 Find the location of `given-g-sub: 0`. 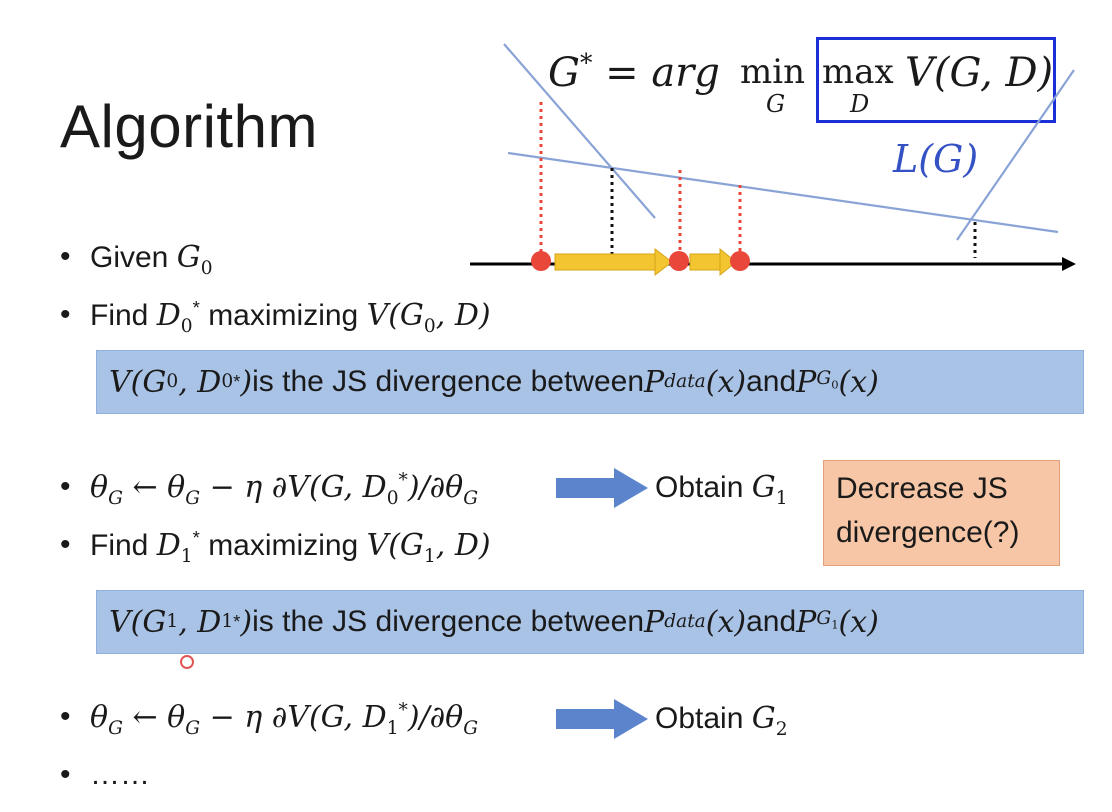

given-g-sub: 0 is located at coordinates (206, 268).